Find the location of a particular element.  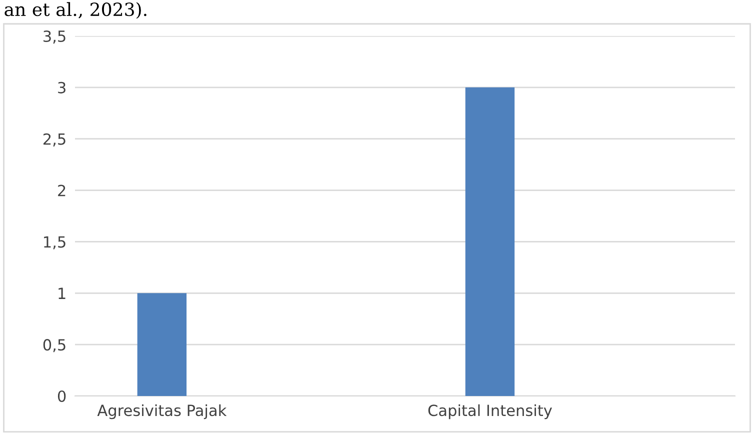

y-tick-label: 2 is located at coordinates (62, 190).